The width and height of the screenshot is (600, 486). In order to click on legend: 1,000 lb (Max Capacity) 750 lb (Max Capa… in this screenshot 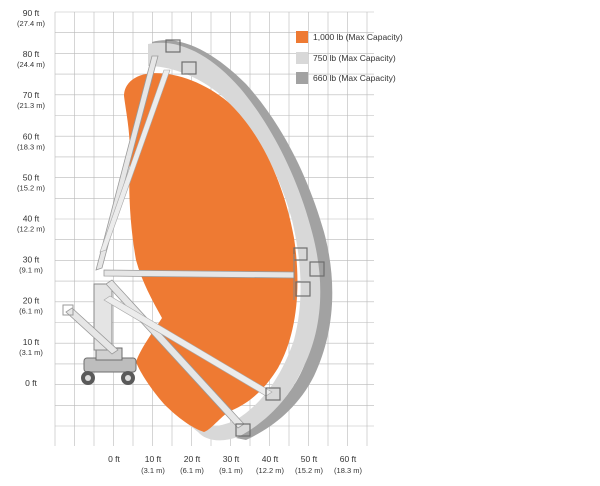, I will do `click(371, 58)`.